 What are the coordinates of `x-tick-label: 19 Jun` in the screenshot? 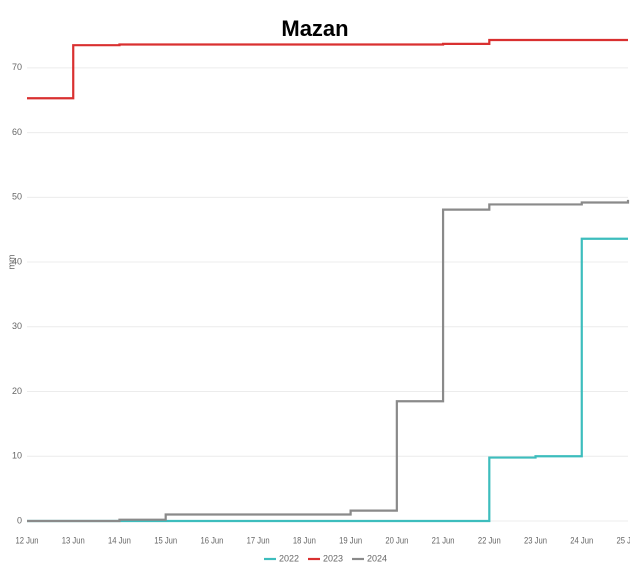 It's located at (350, 540).